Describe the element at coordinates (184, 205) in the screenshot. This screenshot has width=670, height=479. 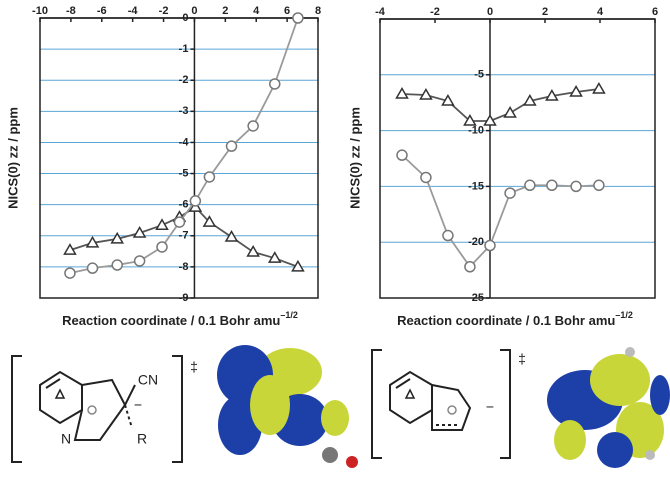
I see `y-tick-label: -6` at that location.